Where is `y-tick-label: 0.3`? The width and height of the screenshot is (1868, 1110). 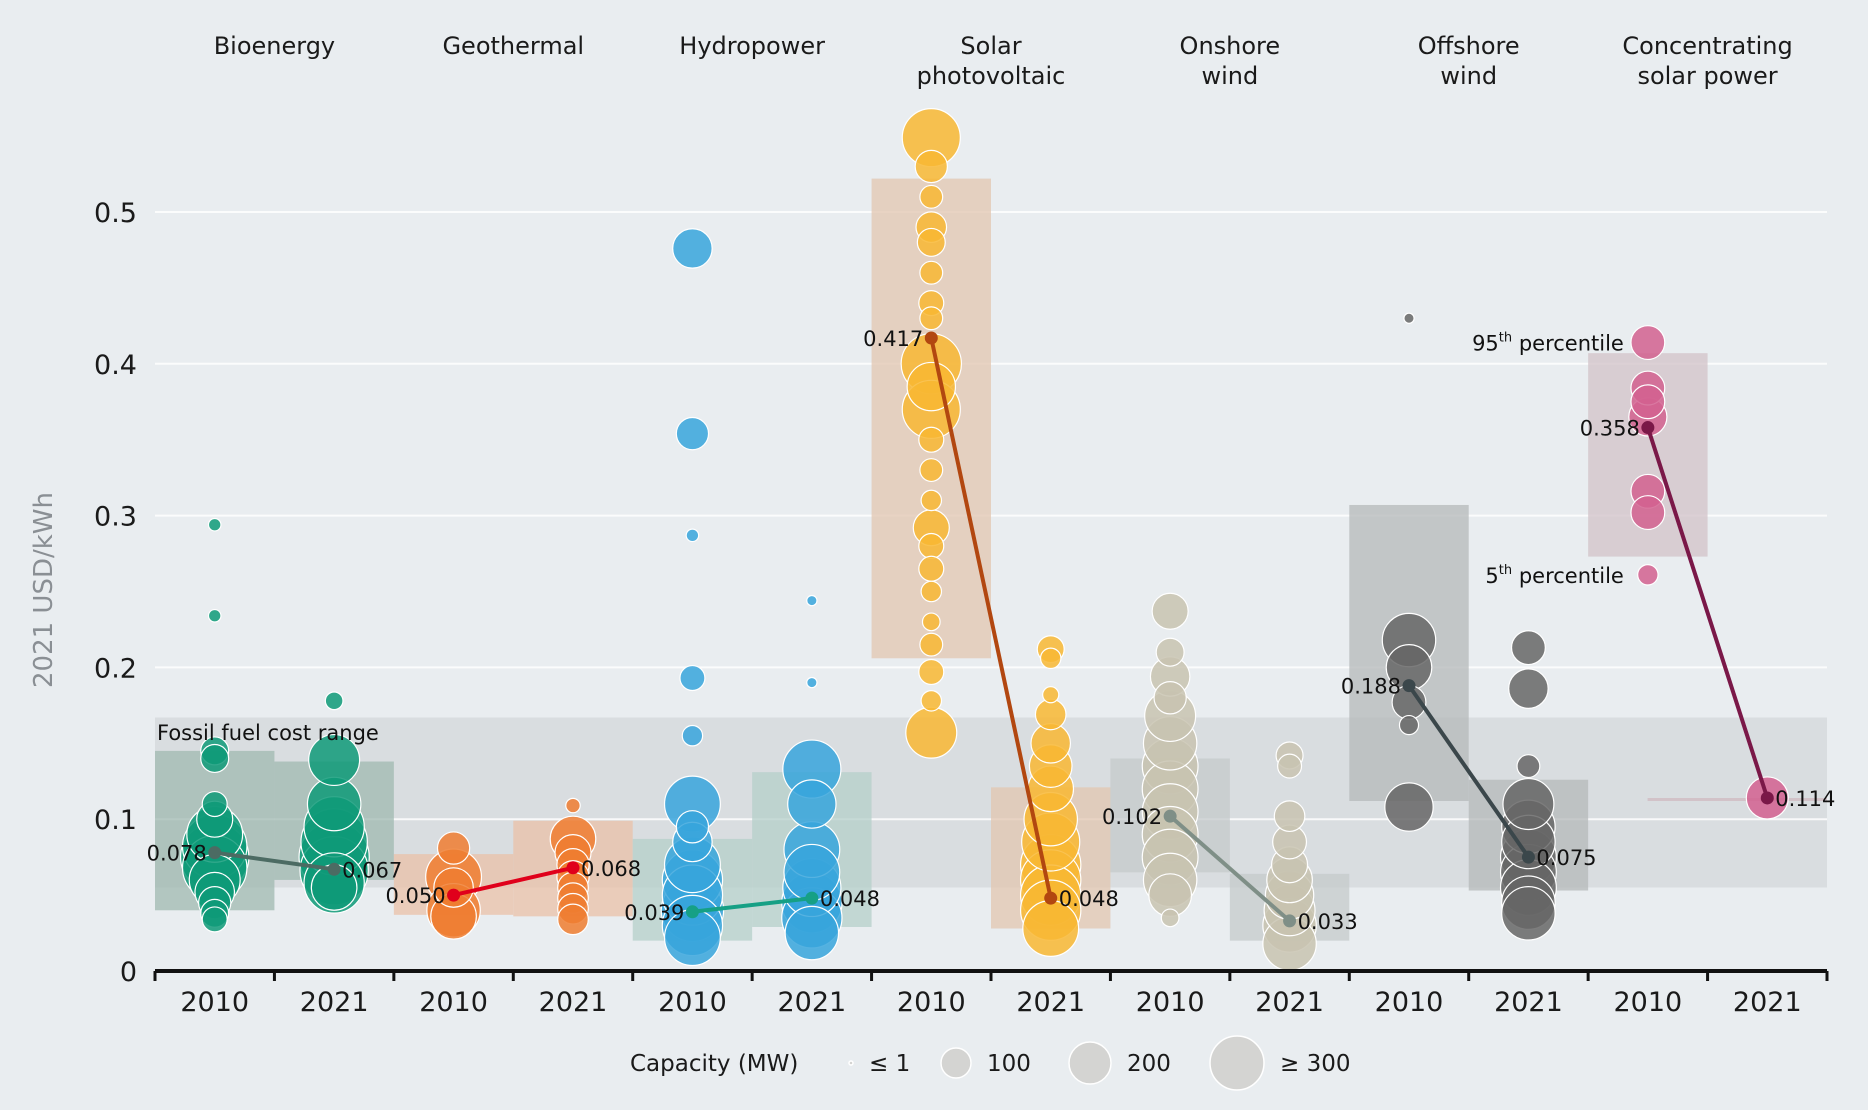 y-tick-label: 0.3 is located at coordinates (115, 517).